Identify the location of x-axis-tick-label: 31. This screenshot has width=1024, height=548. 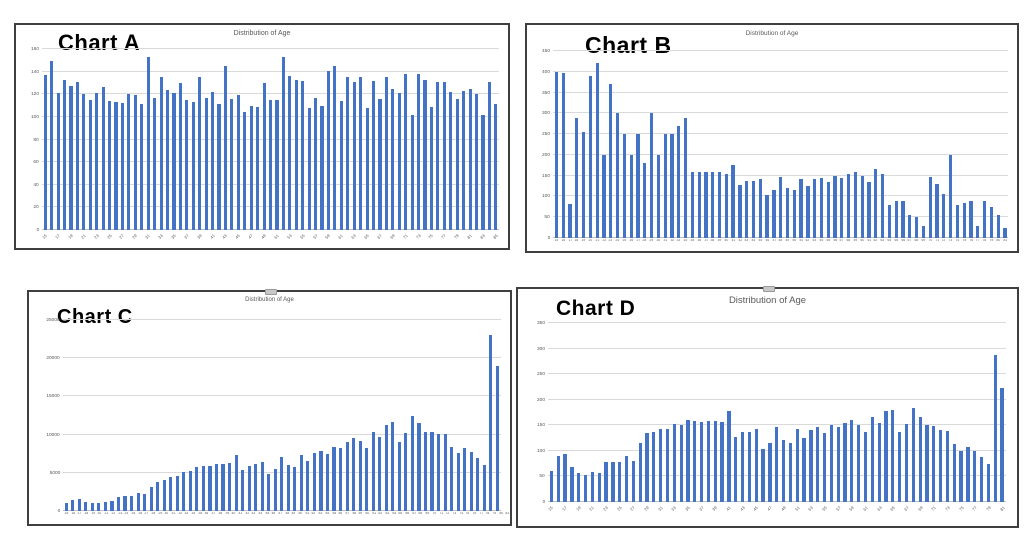
(660, 509).